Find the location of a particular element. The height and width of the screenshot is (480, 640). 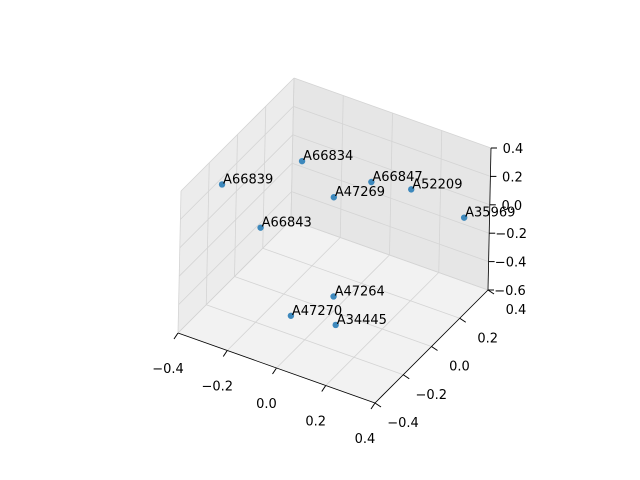

point-label: A34445 is located at coordinates (362, 320).